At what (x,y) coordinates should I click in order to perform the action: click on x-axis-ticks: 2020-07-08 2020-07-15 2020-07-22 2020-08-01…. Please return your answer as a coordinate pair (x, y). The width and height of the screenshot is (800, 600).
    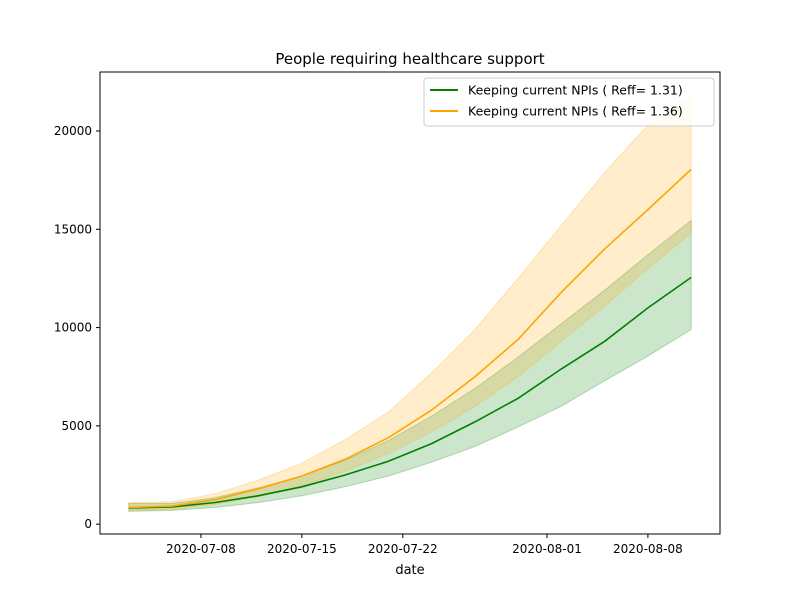
    Looking at the image, I should click on (424, 545).